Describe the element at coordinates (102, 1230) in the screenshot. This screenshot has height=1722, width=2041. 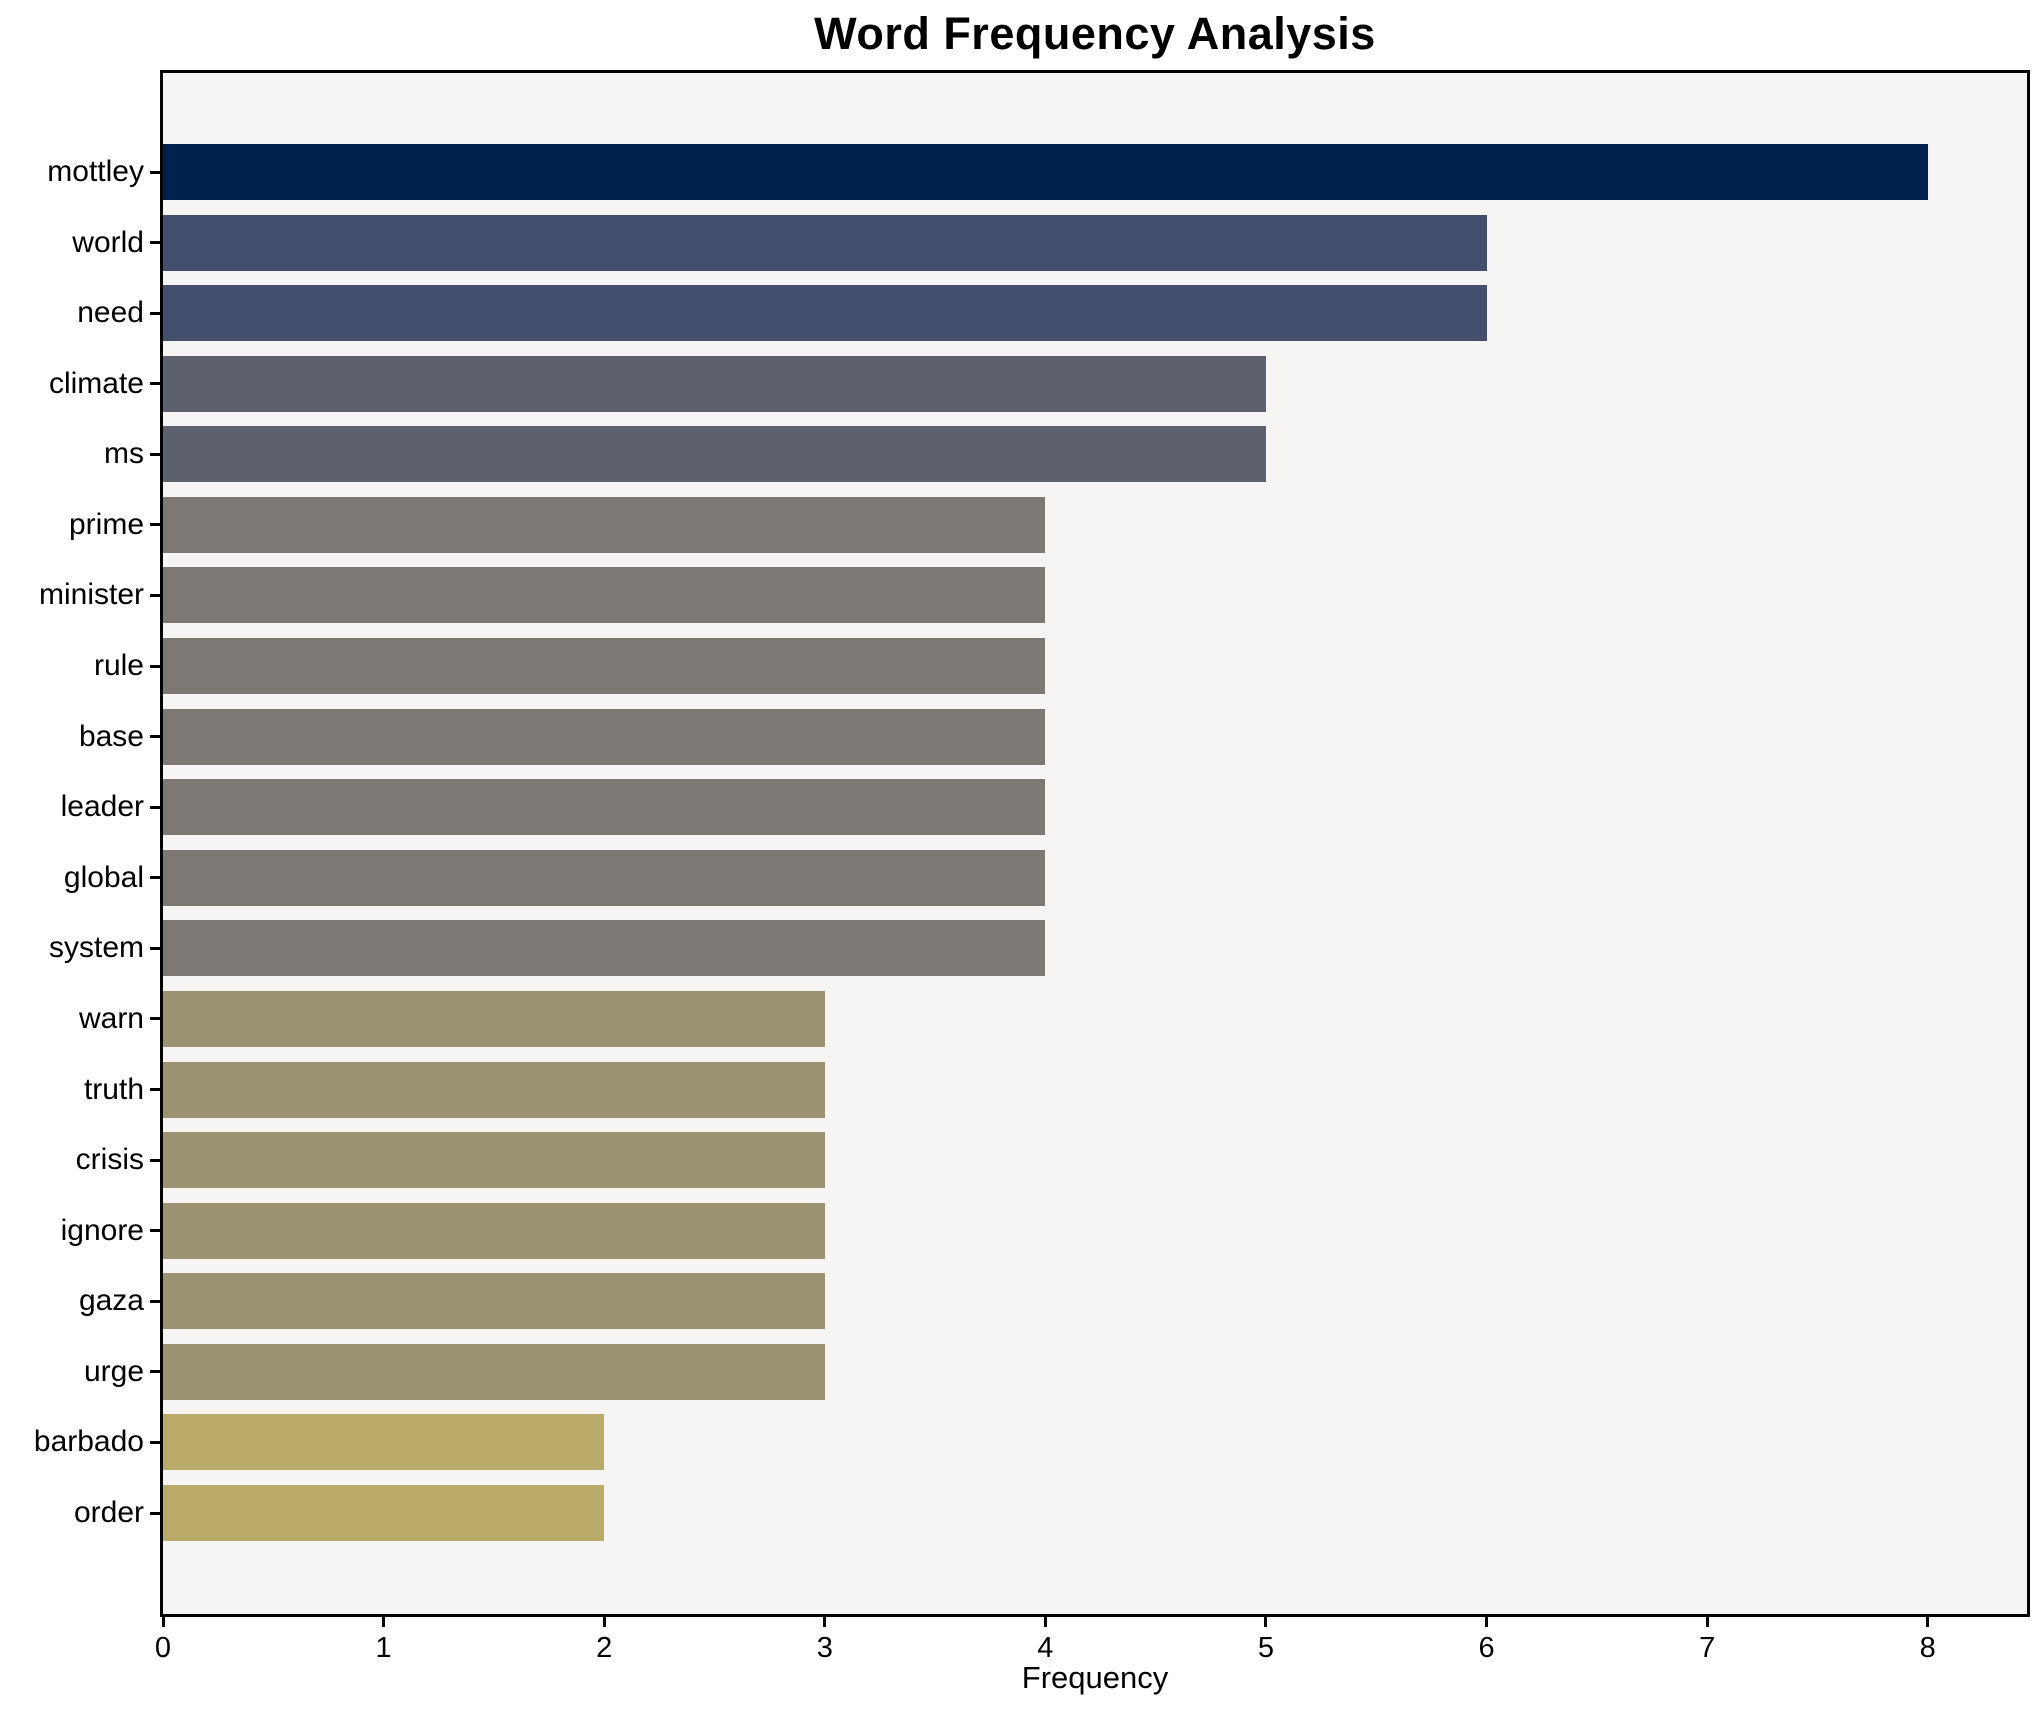
I see `y-tick-label-ignore: ignore` at that location.